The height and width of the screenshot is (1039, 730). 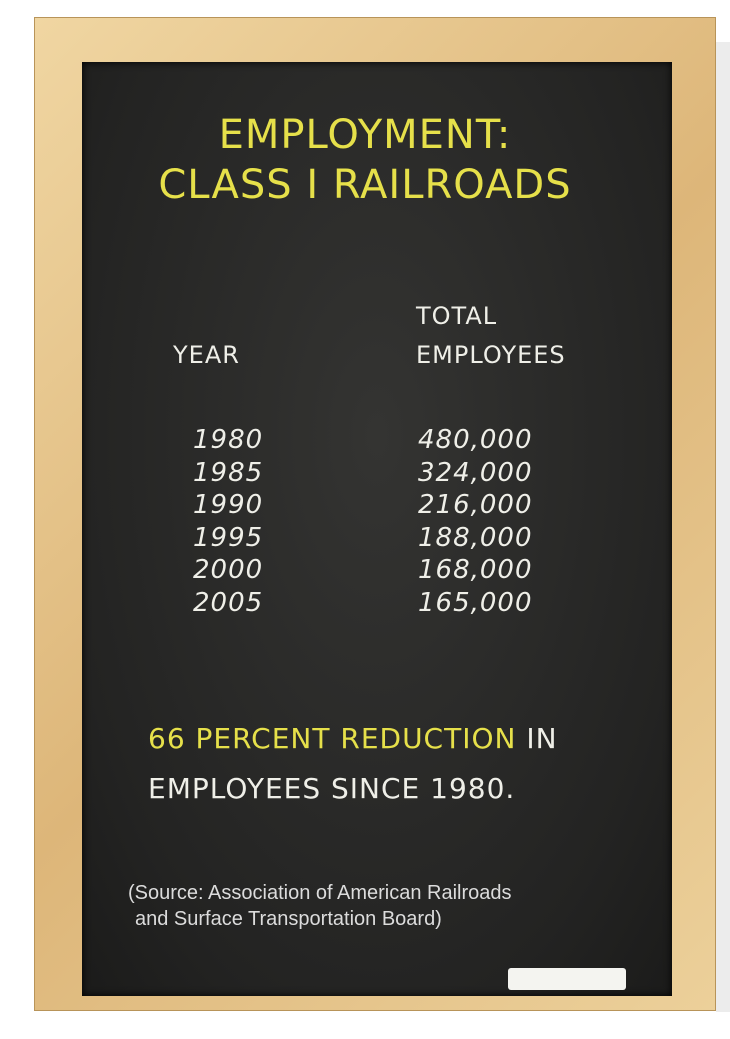 What do you see at coordinates (288, 919) in the screenshot?
I see `source-line: and Surface Transportation Board)` at bounding box center [288, 919].